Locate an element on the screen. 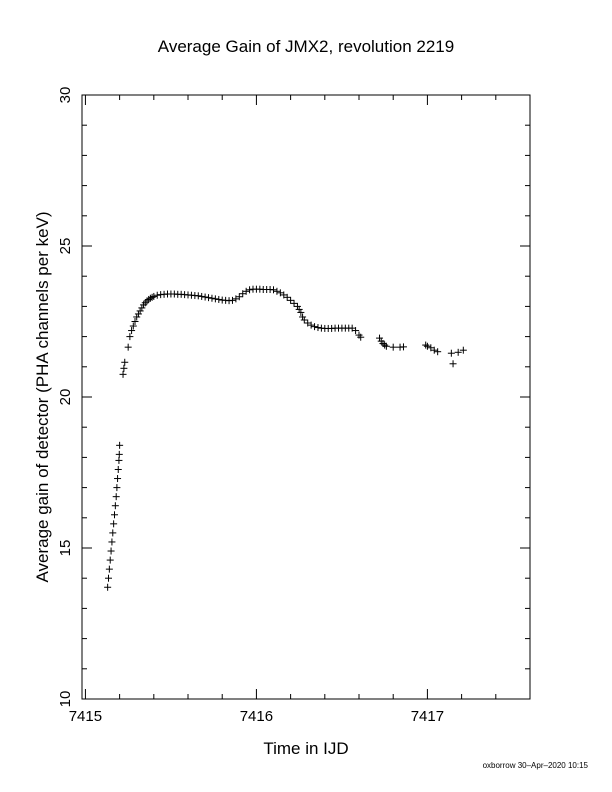 The height and width of the screenshot is (792, 612). y-tick-label: 10 is located at coordinates (65, 699).